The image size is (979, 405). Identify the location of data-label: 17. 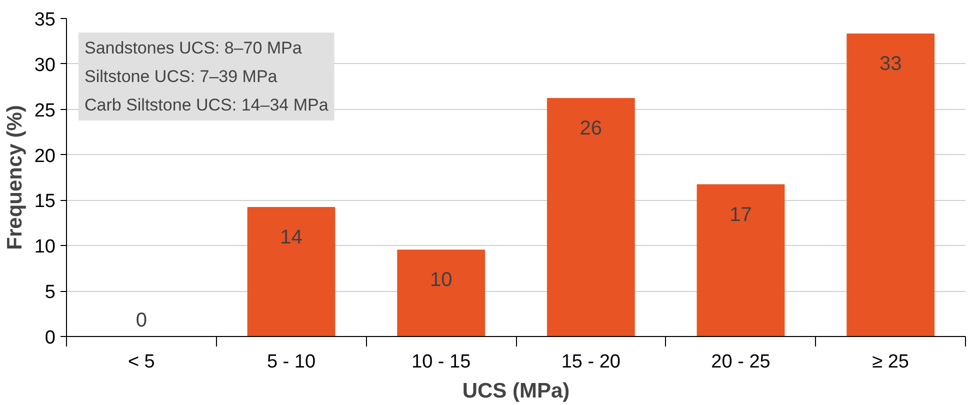
(741, 215).